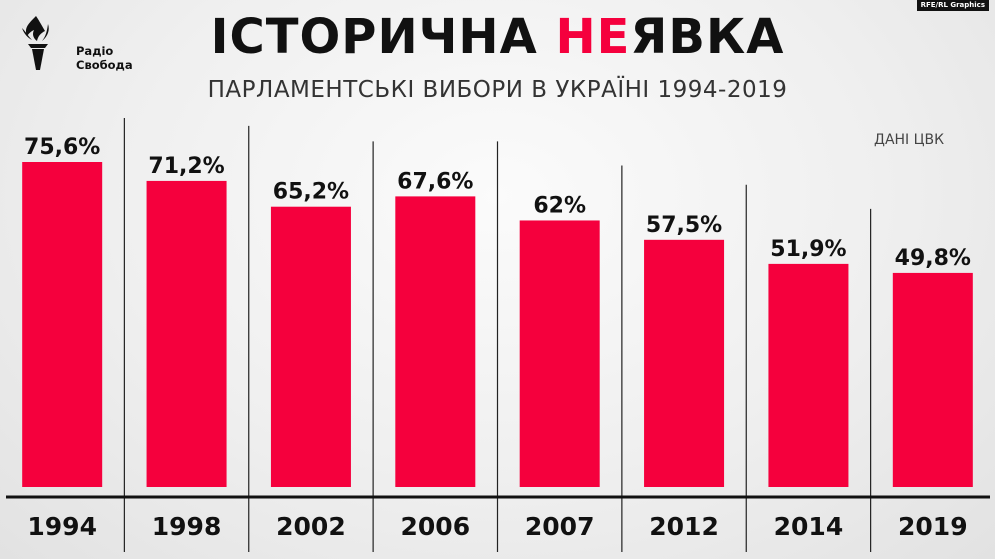 This screenshot has width=995, height=559. I want to click on bar-1998, so click(186, 333).